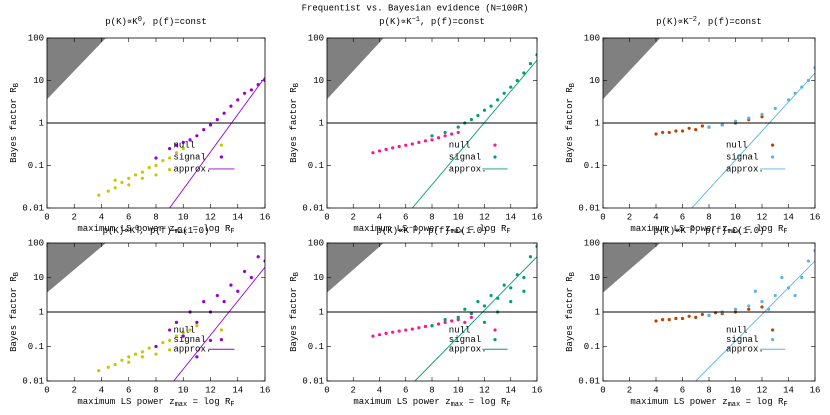 The width and height of the screenshot is (830, 415). I want to click on y-axis-label-part: Bayes factor R, so click(294, 314).